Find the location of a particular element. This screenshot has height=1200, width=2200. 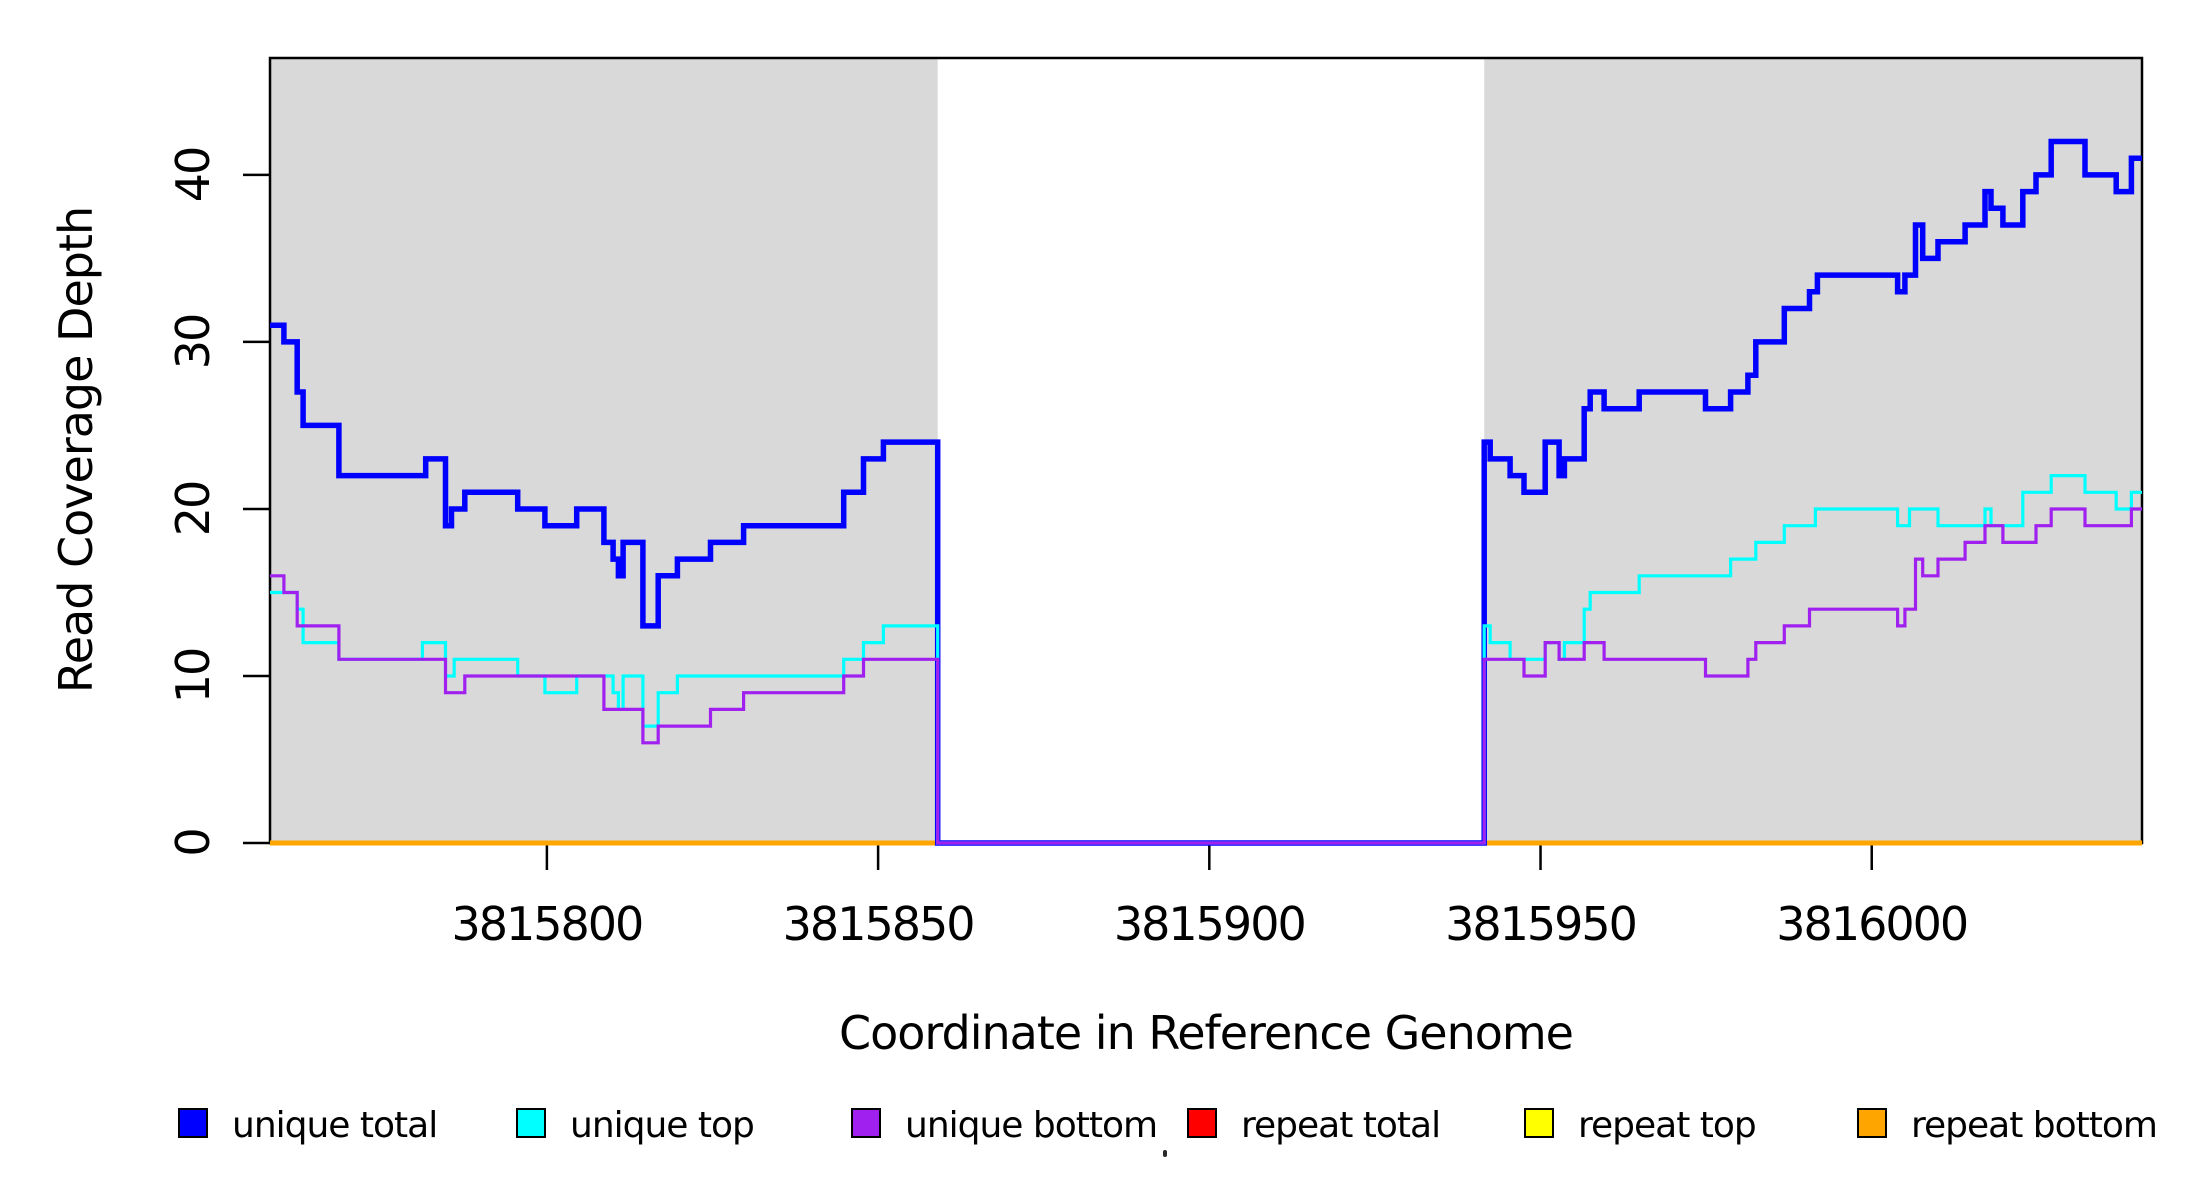

y-tick-label-30: 30 is located at coordinates (193, 342).